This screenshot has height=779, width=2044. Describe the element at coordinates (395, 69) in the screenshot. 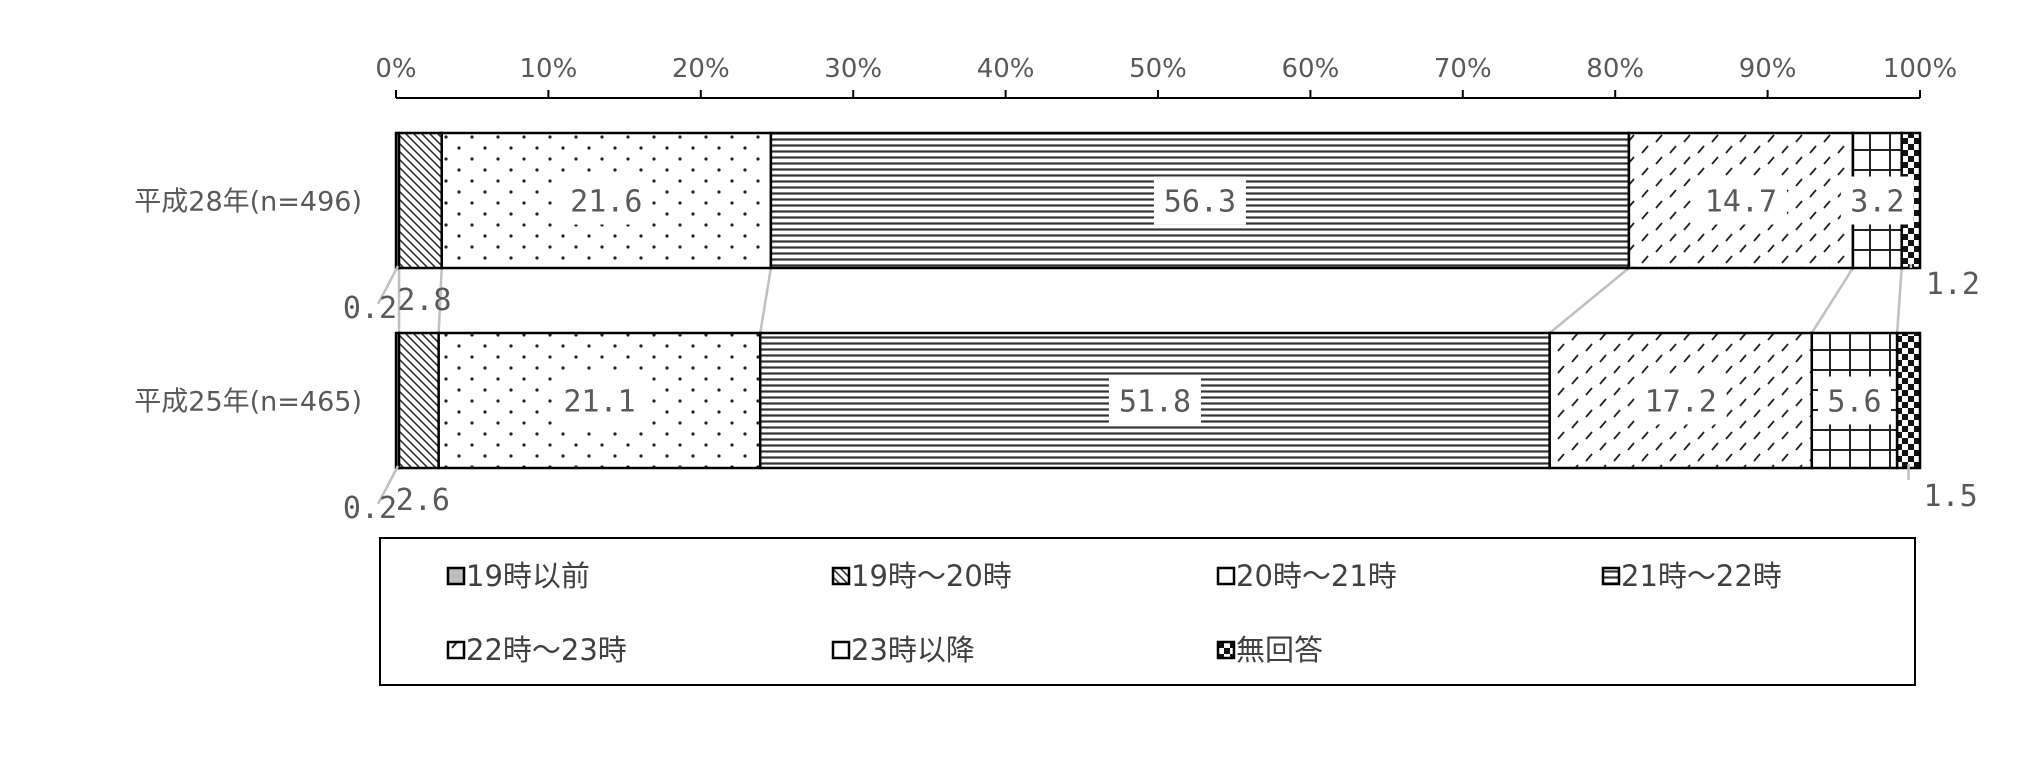

I see `x-tick-label: 0%` at that location.